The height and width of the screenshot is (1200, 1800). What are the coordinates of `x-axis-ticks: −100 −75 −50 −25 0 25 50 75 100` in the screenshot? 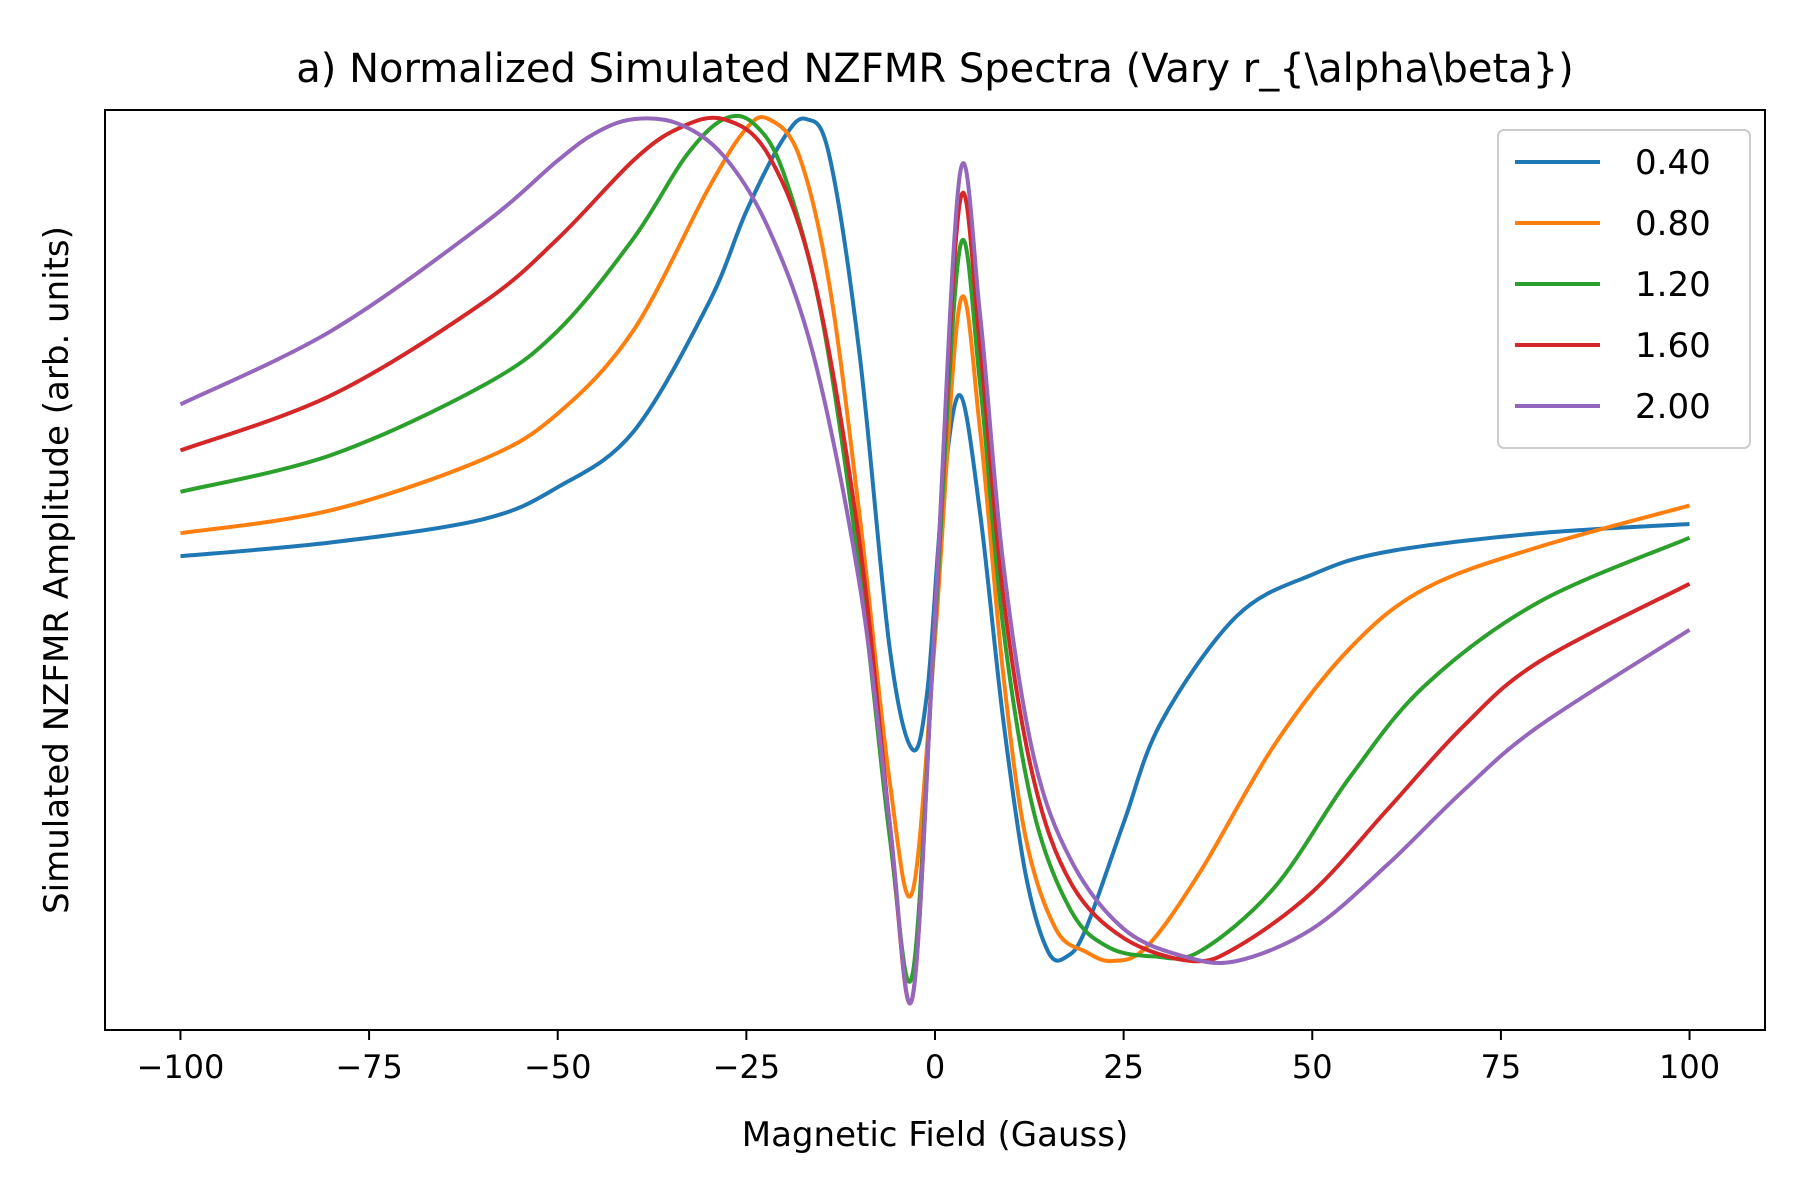 It's located at (928, 1058).